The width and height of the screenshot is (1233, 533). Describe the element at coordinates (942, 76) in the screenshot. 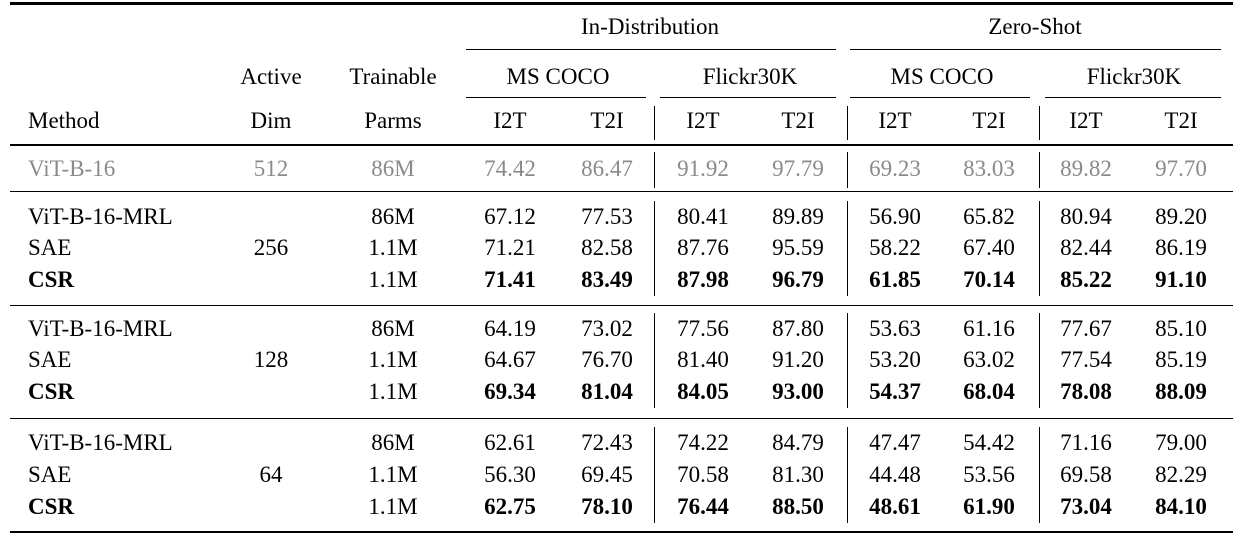

I see `header-ms-coco: MS COCO` at that location.